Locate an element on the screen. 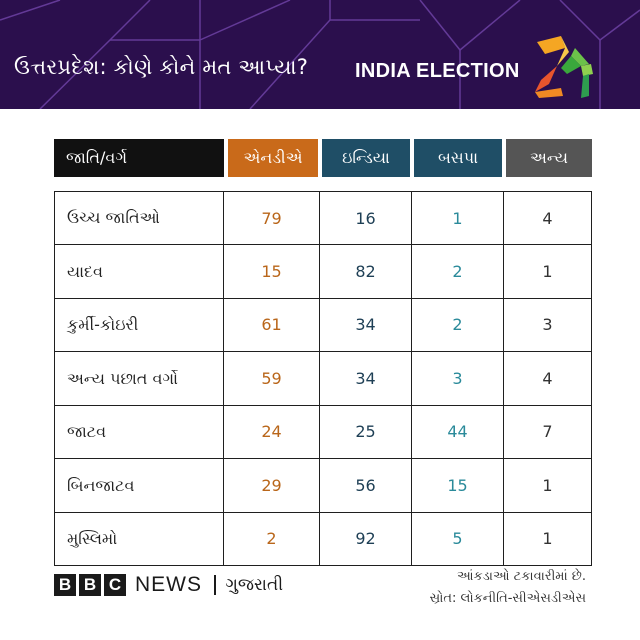 The height and width of the screenshot is (640, 640). news-label: NEWS is located at coordinates (168, 584).